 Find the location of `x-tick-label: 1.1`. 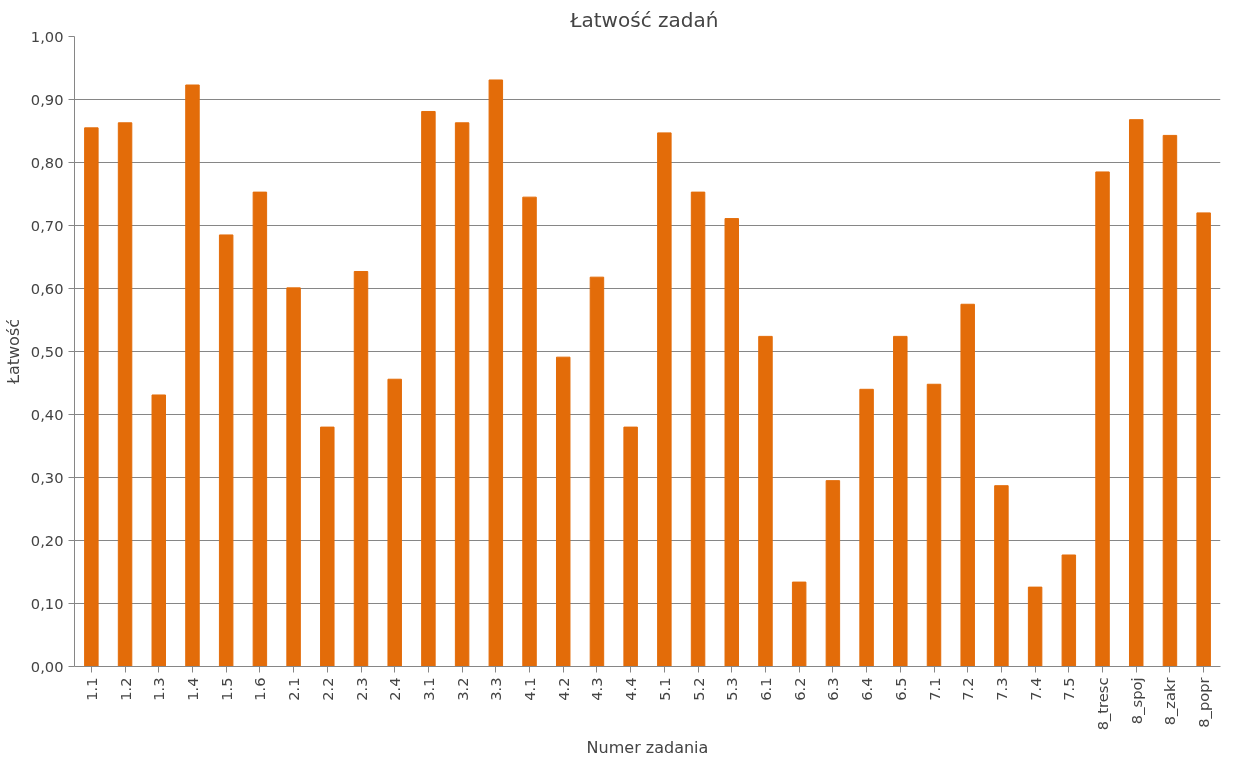

x-tick-label: 1.1 is located at coordinates (91, 689).